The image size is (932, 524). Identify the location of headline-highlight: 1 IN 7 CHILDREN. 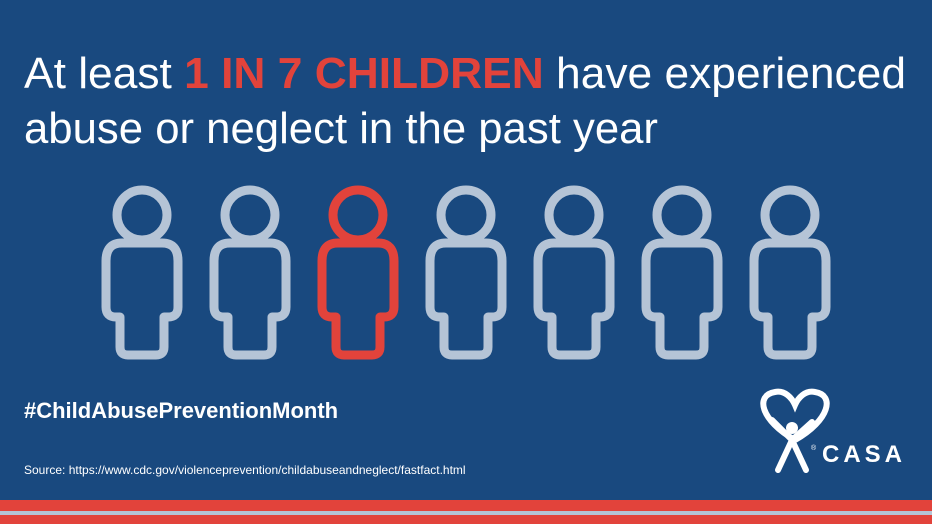
(364, 73).